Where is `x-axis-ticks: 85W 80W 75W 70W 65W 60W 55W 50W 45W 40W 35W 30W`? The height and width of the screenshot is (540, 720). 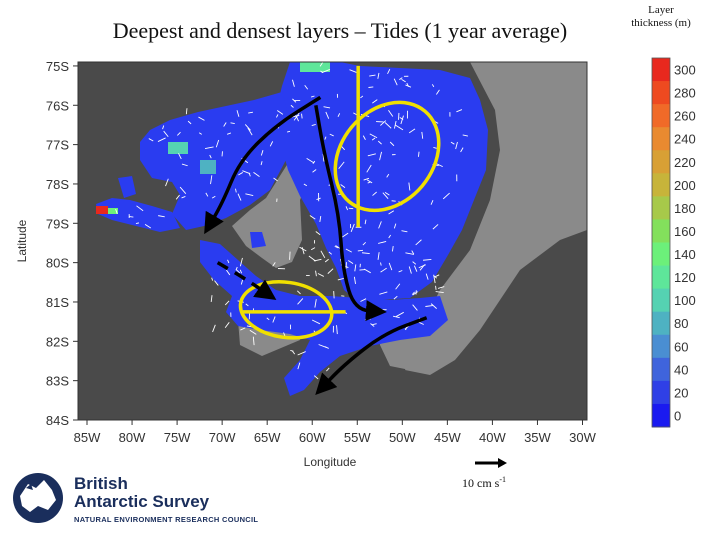 x-axis-ticks: 85W 80W 75W 70W 65W 60W 55W 50W 45W 40W 35W 30W is located at coordinates (335, 432).